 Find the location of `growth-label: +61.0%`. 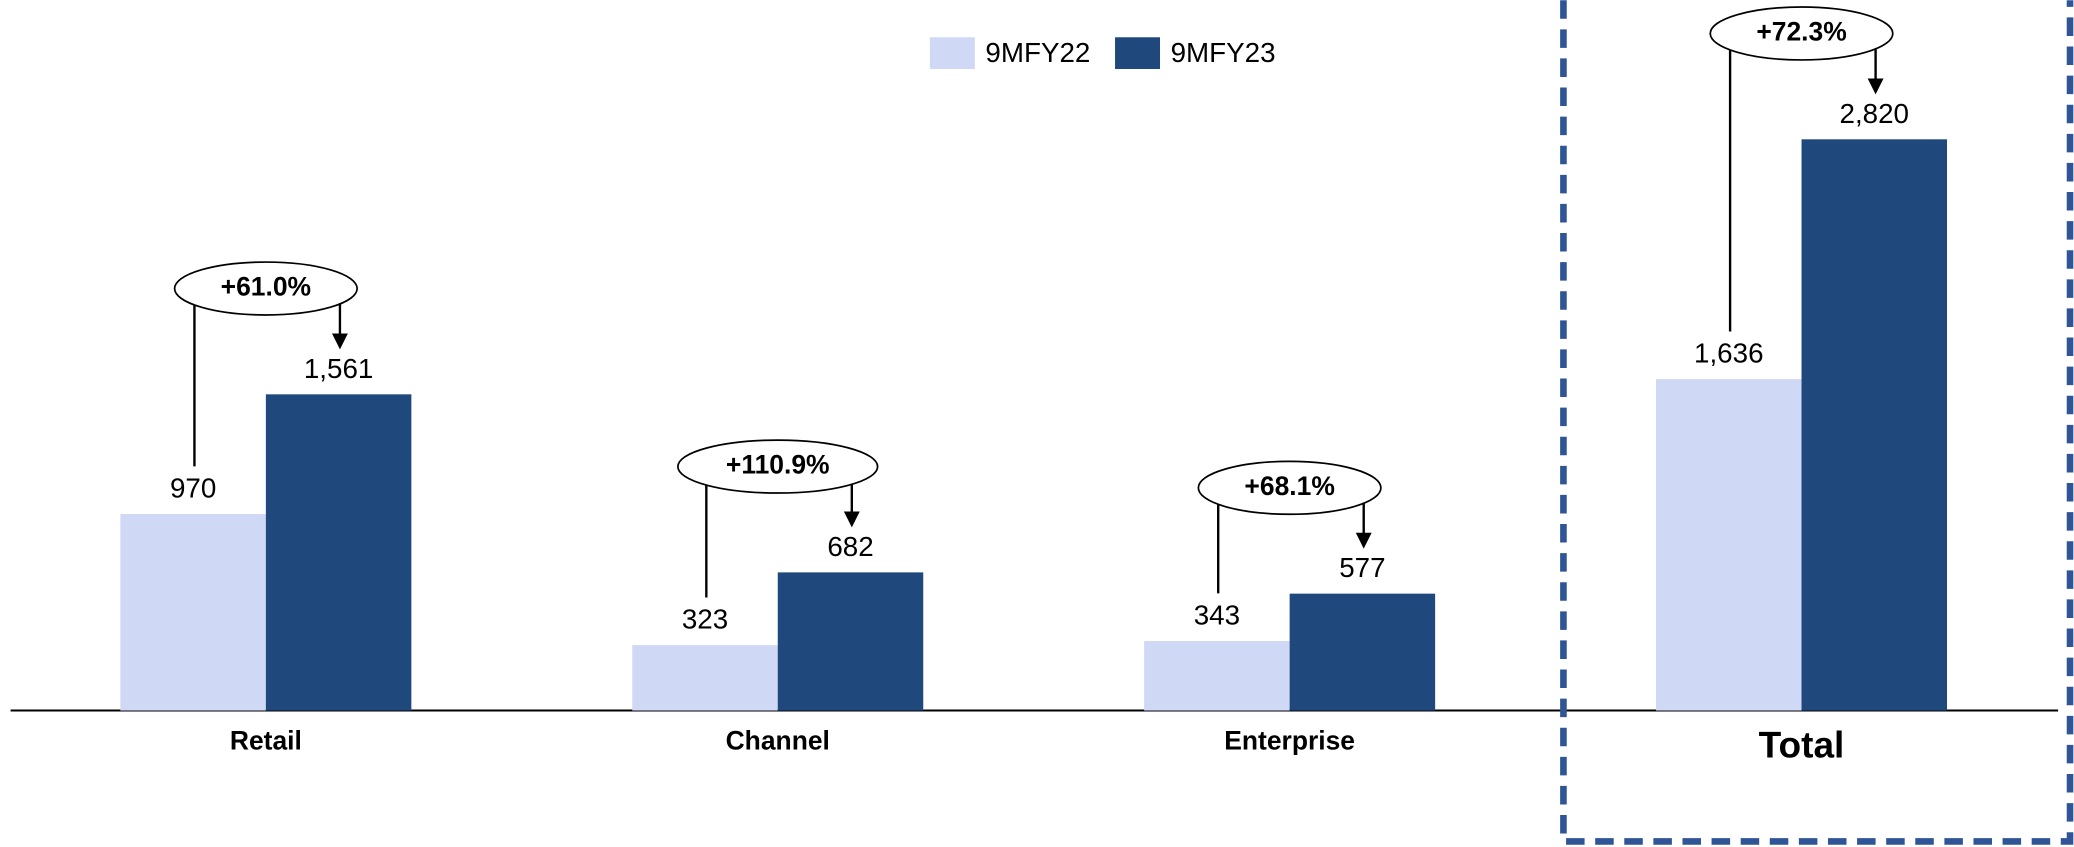

growth-label: +61.0% is located at coordinates (266, 286).